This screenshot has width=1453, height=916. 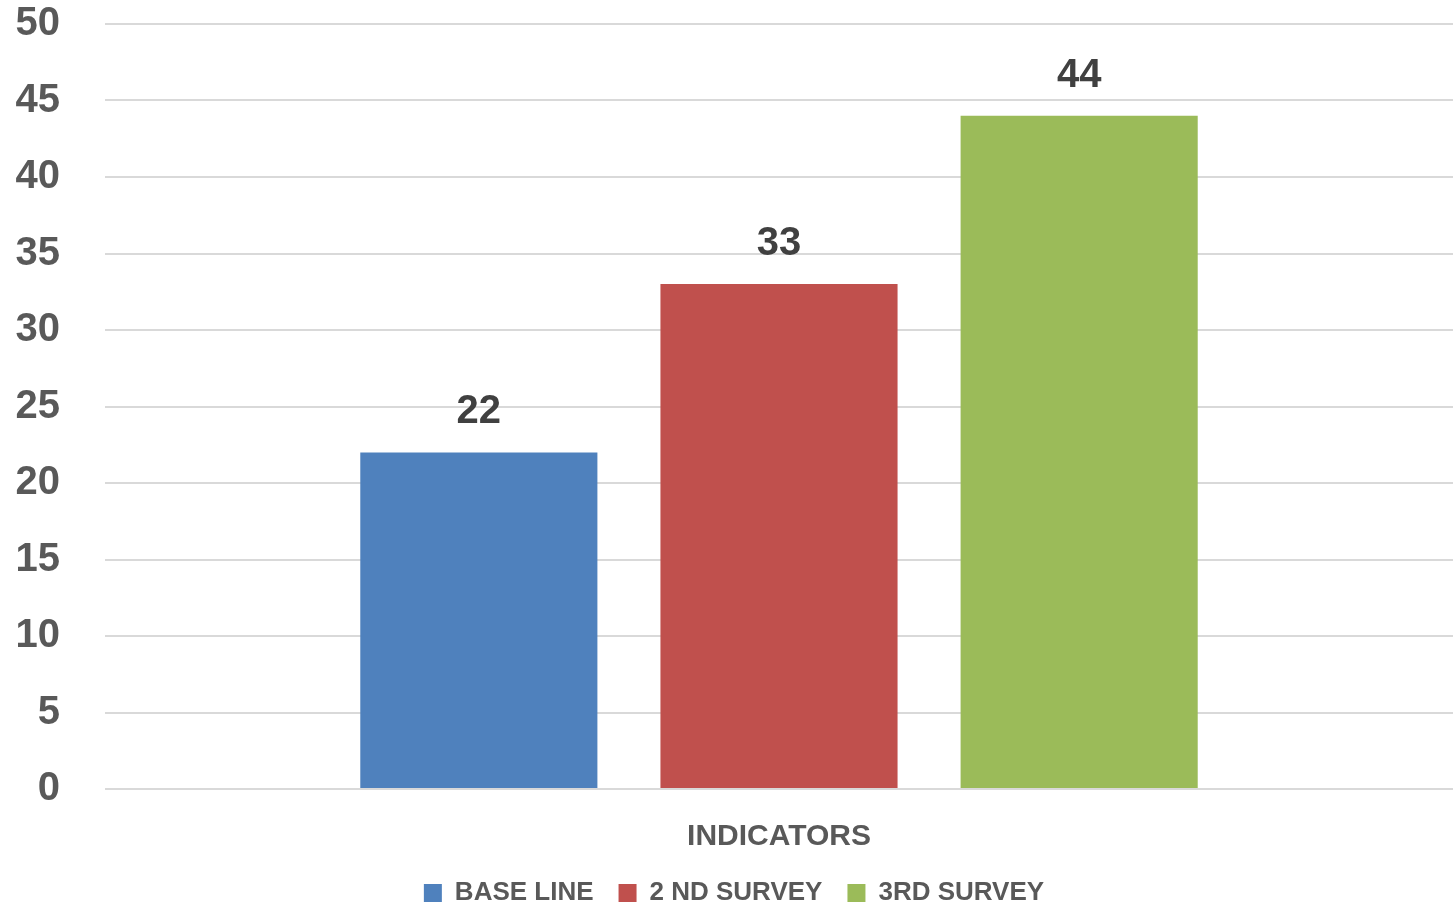 What do you see at coordinates (37, 22) in the screenshot?
I see `y-tick-label: 50` at bounding box center [37, 22].